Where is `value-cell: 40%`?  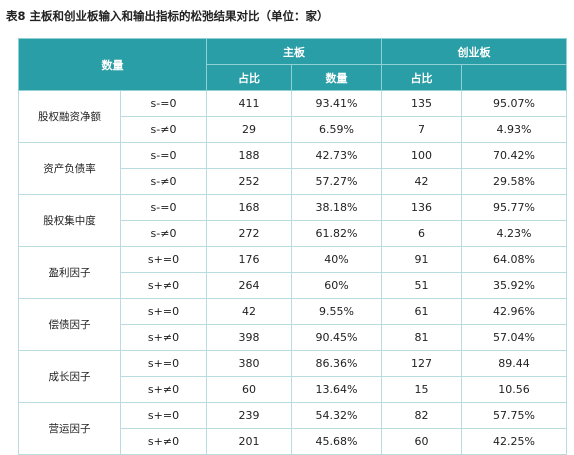
value-cell: 40% is located at coordinates (336, 259).